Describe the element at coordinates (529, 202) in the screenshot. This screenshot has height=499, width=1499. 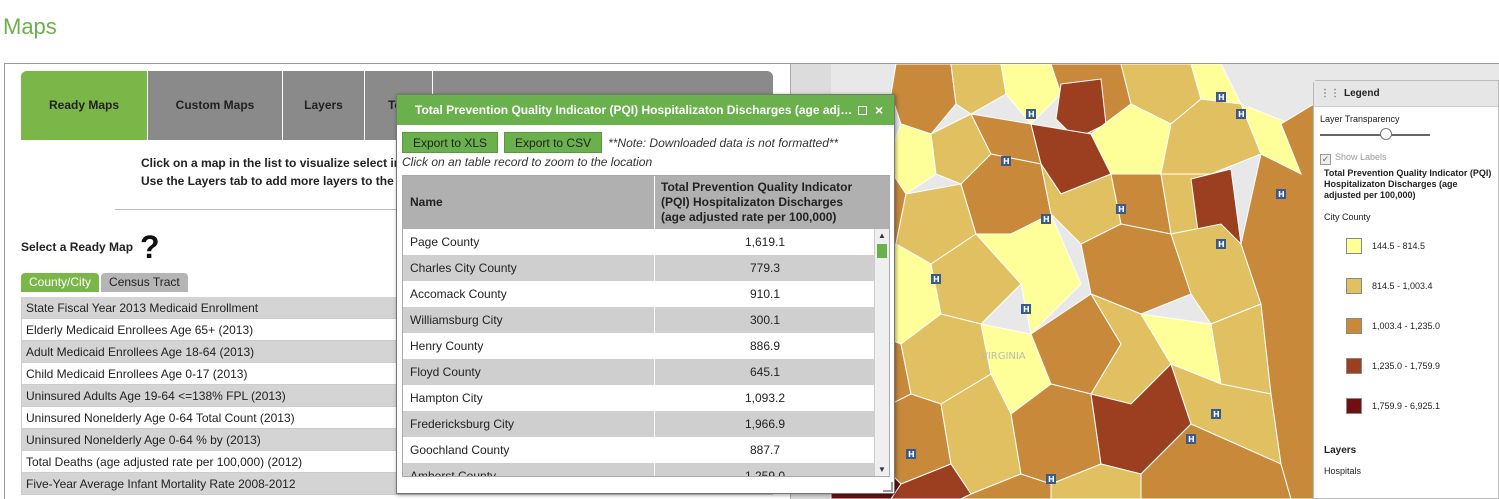
I see `column-header-name: Name` at that location.